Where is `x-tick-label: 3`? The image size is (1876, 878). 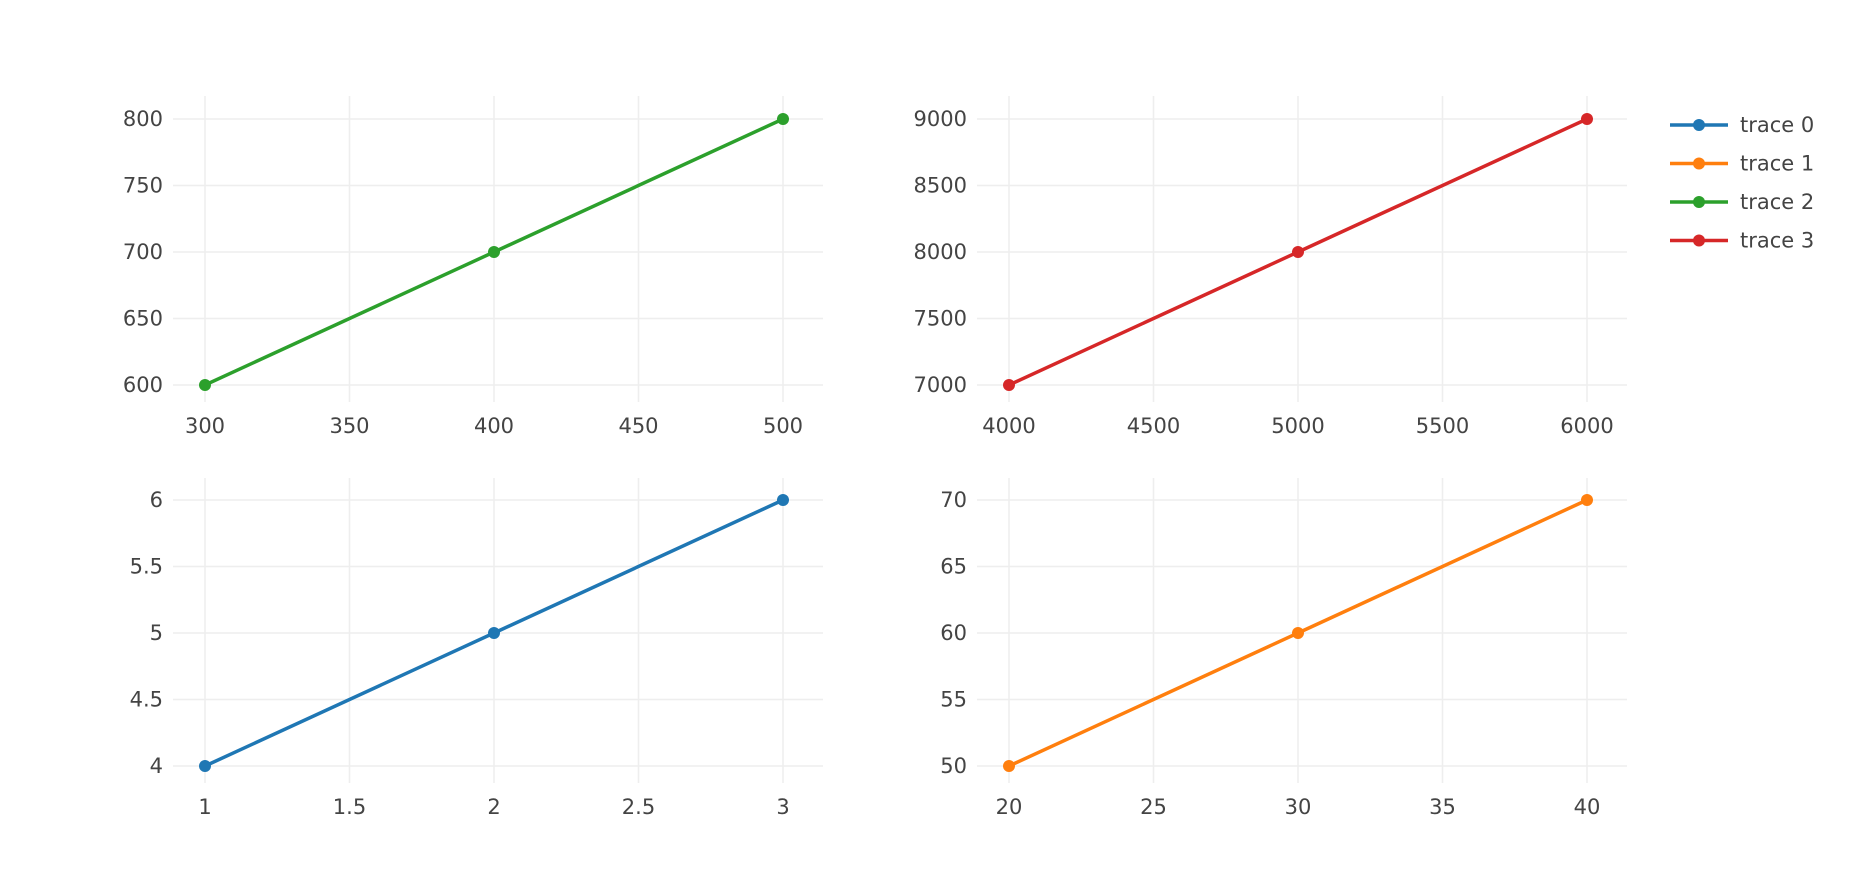 x-tick-label: 3 is located at coordinates (782, 807).